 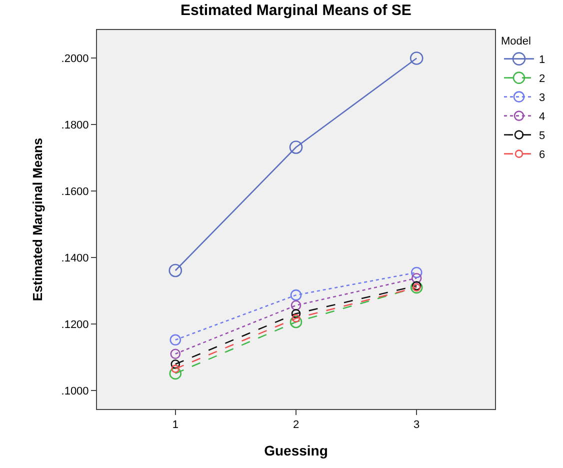 I want to click on x-tick-label: 1, so click(x=175, y=425).